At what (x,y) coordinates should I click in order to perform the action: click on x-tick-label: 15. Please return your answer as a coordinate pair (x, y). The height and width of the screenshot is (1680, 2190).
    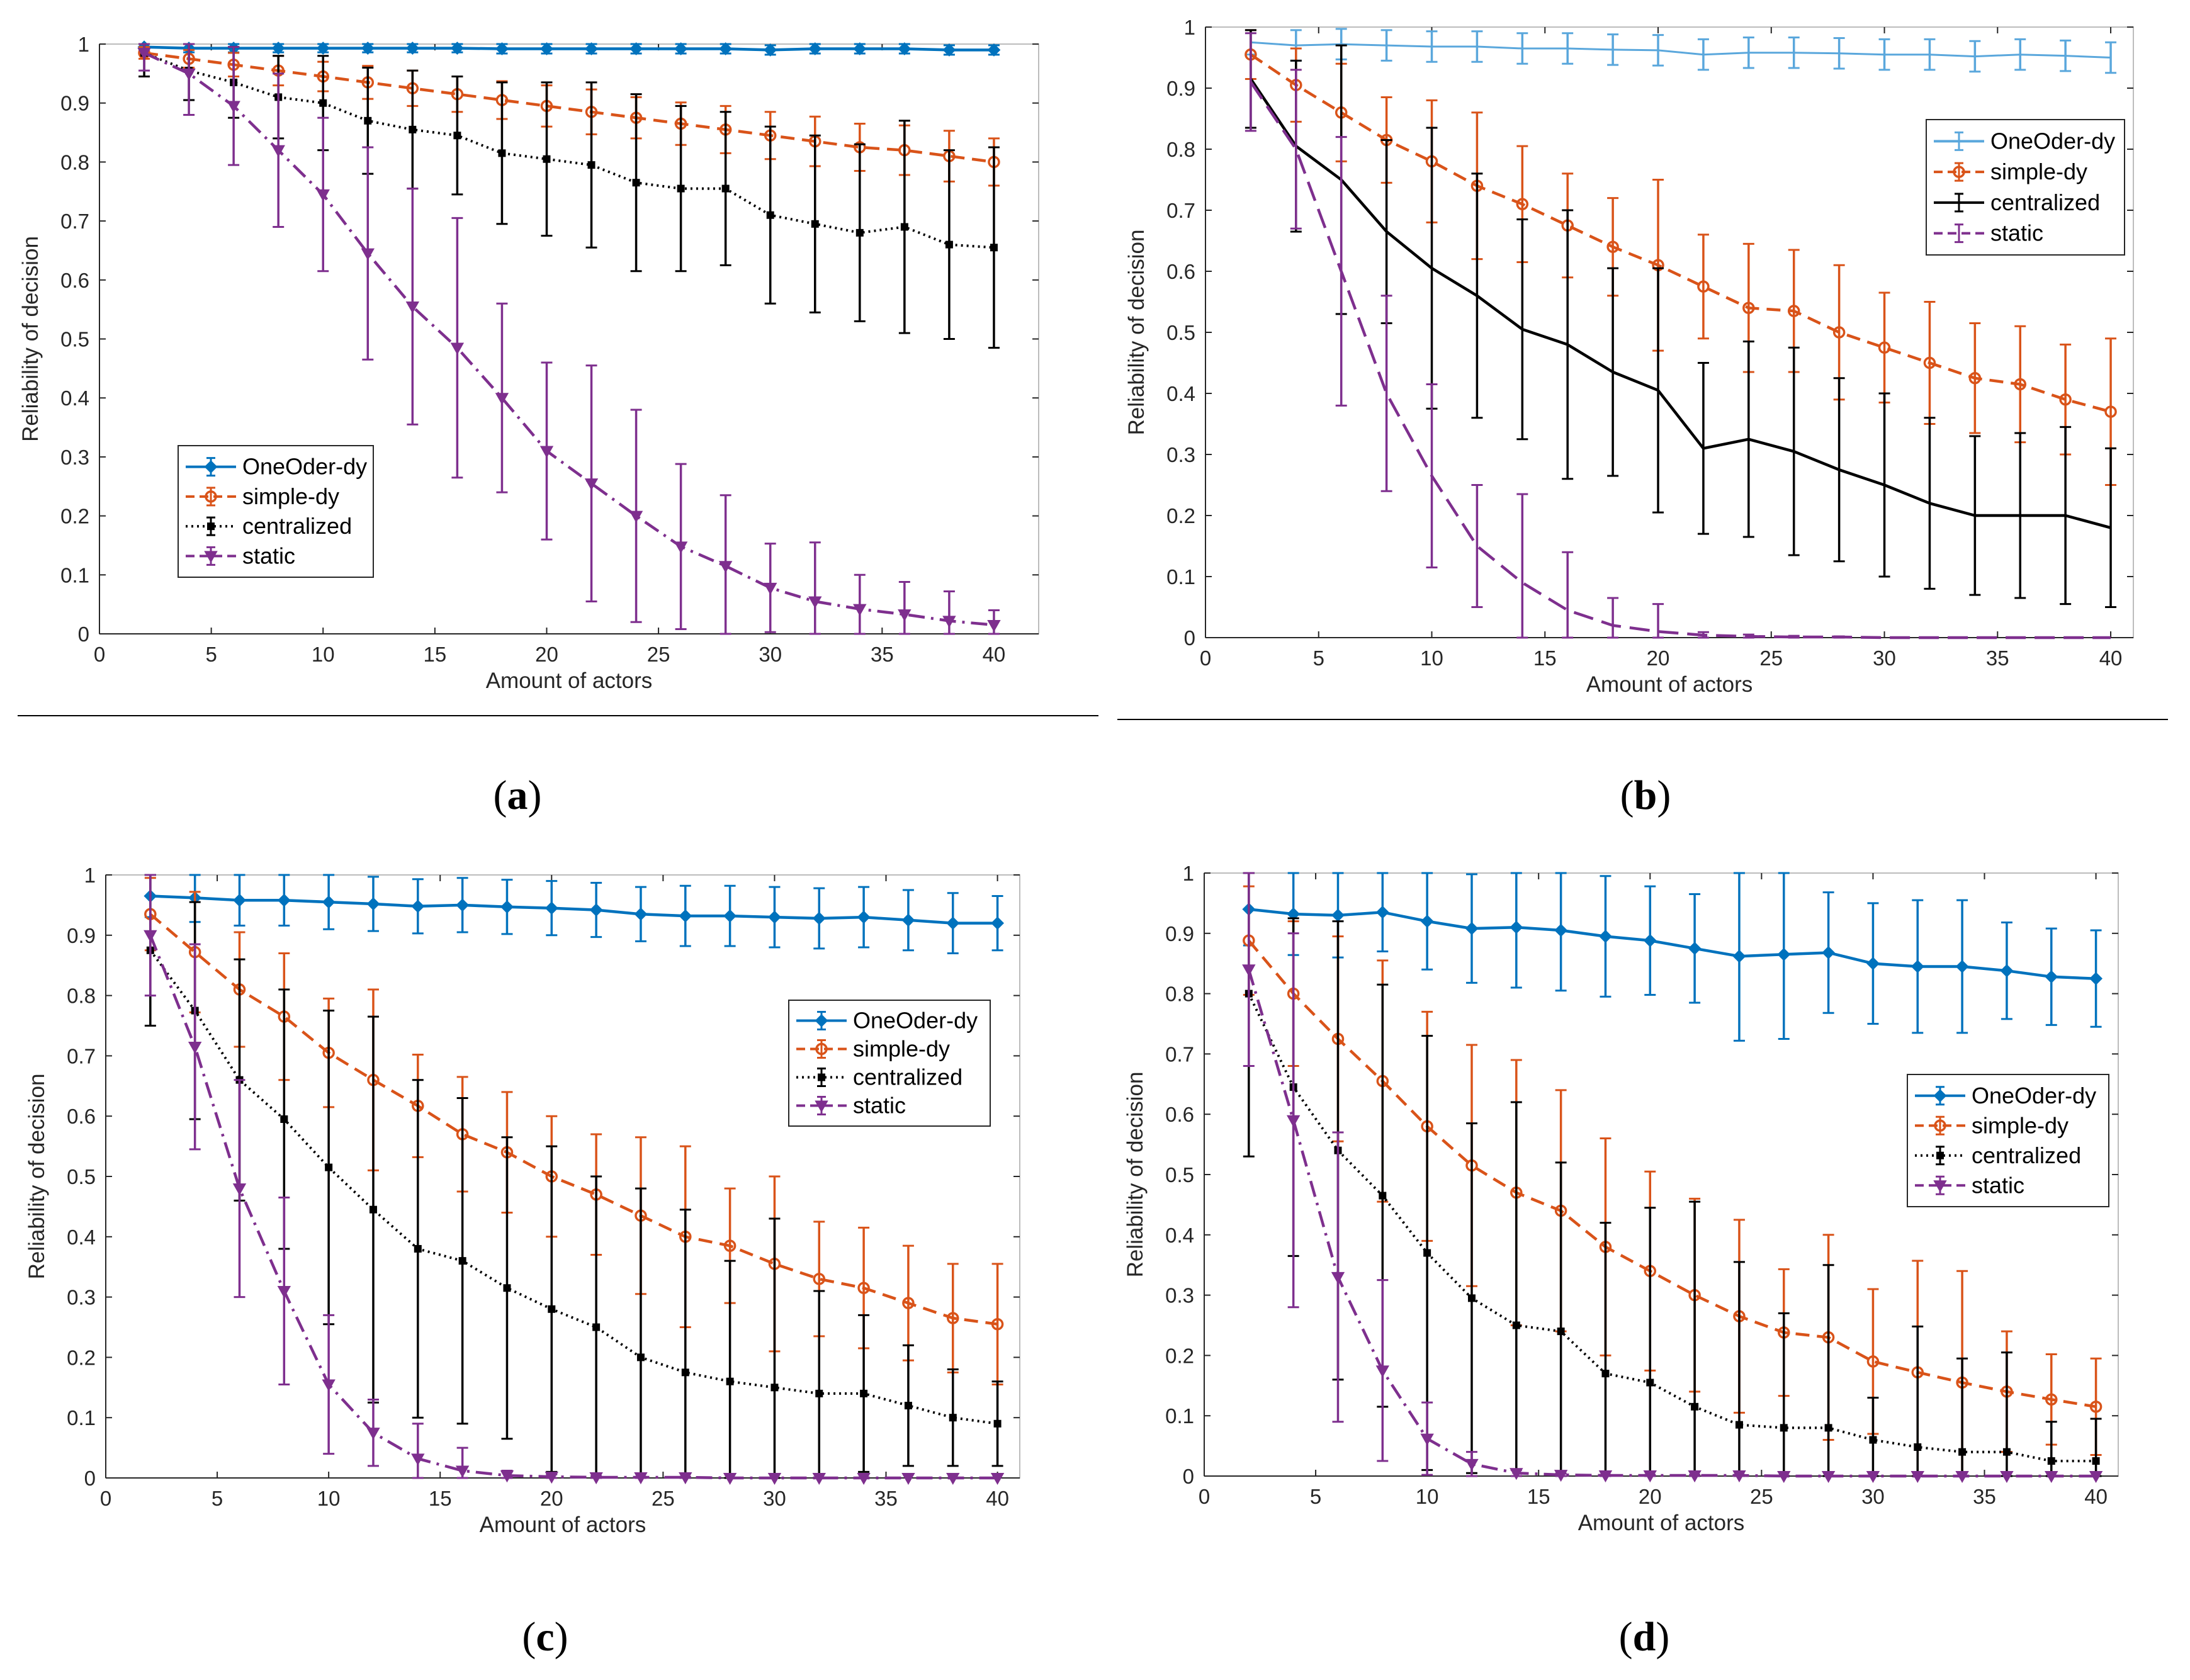
    Looking at the image, I should click on (1538, 1496).